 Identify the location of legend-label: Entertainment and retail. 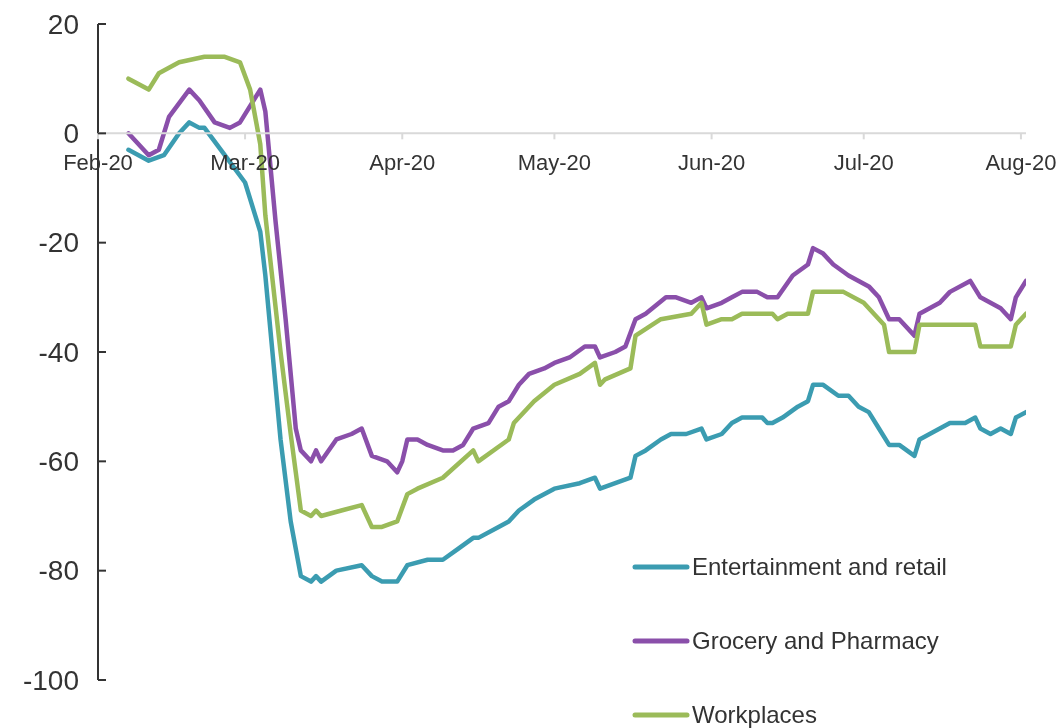
(819, 566).